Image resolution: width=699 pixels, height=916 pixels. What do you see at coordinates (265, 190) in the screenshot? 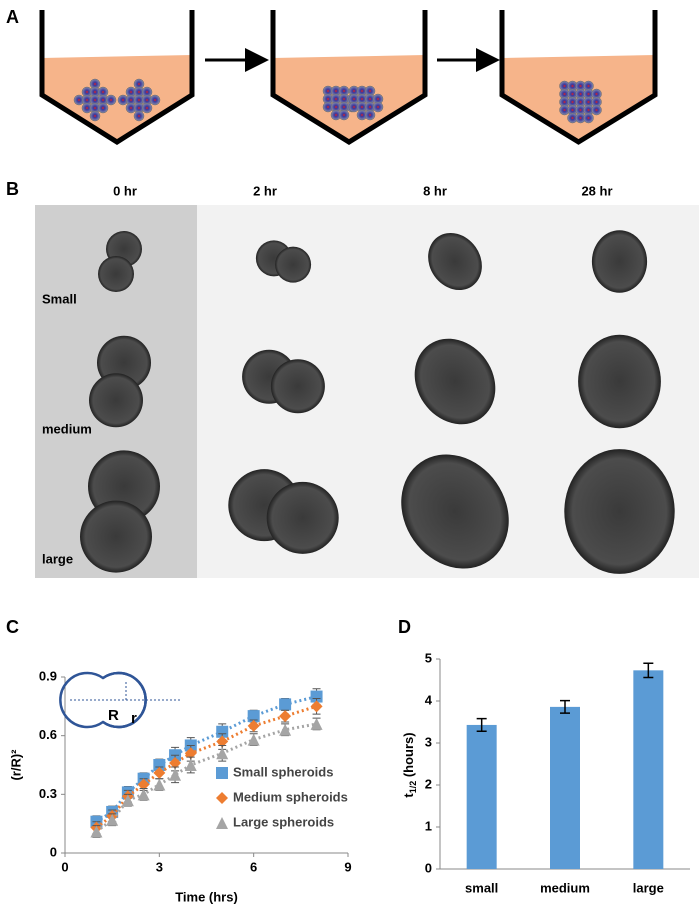
I see `column-header: 2 hr` at bounding box center [265, 190].